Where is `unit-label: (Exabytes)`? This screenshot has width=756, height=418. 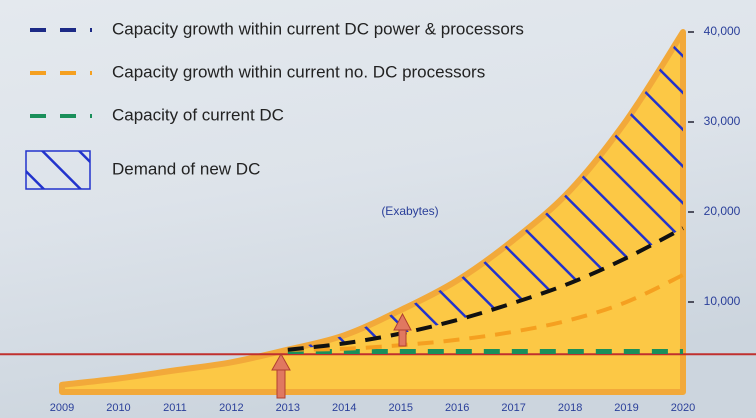
unit-label: (Exabytes) is located at coordinates (409, 211).